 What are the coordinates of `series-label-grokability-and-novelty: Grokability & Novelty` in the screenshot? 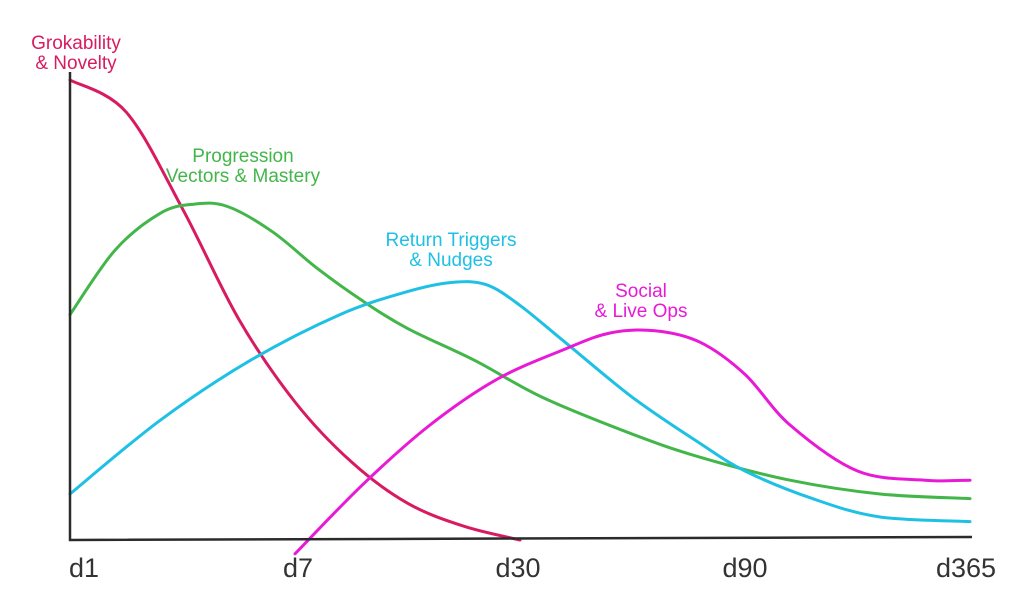 It's located at (76, 53).